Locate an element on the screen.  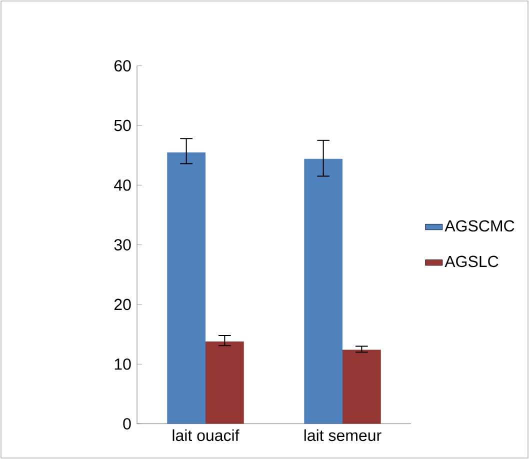
legend-label: AGSLC is located at coordinates (471, 262).